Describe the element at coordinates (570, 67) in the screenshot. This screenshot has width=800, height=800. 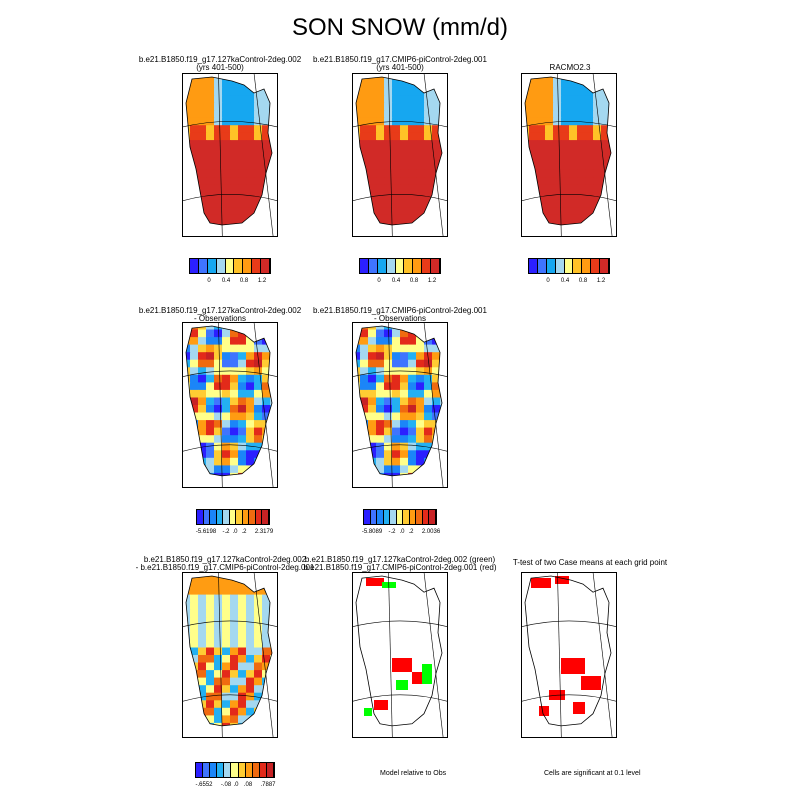
I see `panel-title-line1: RACMO2.3` at that location.